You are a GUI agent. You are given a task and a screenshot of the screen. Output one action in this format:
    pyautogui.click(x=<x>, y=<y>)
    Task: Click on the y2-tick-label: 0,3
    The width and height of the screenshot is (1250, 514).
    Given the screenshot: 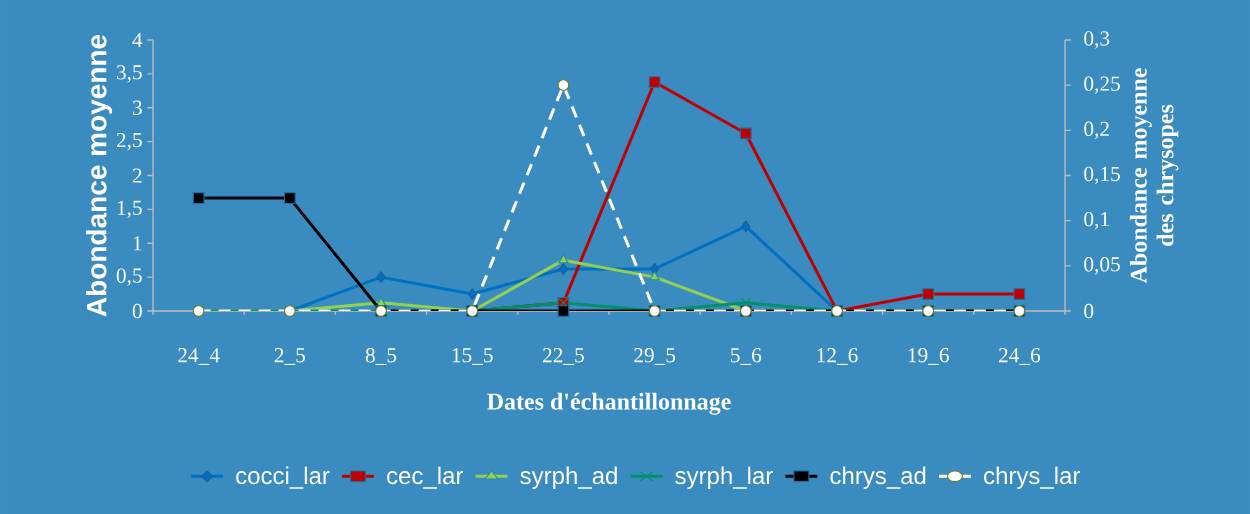 What is the action you would take?
    pyautogui.click(x=1097, y=40)
    